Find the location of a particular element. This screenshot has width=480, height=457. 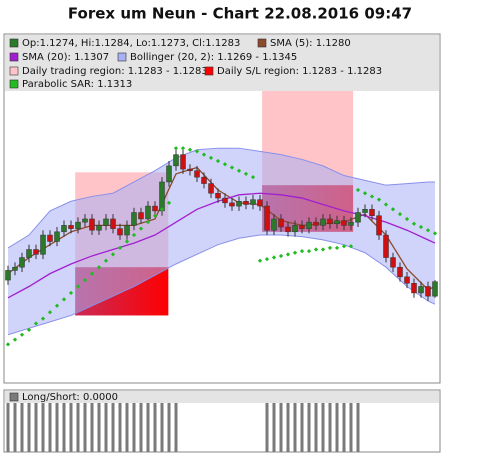

sub-legend-box is located at coordinates (222, 397).